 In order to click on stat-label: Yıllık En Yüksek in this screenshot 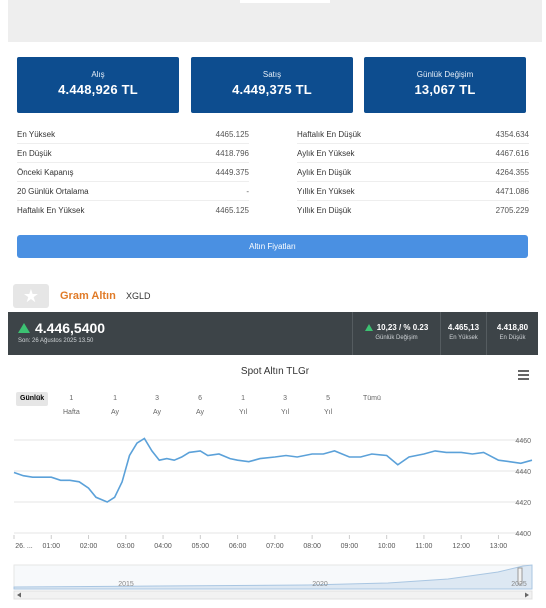, I will do `click(326, 191)`.